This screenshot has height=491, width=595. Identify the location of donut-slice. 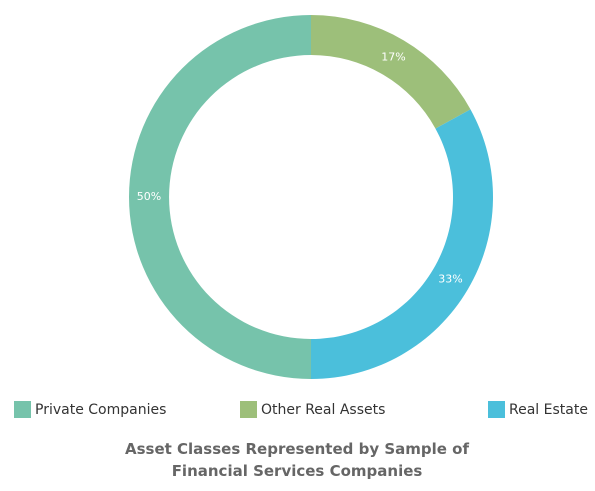
(391, 72).